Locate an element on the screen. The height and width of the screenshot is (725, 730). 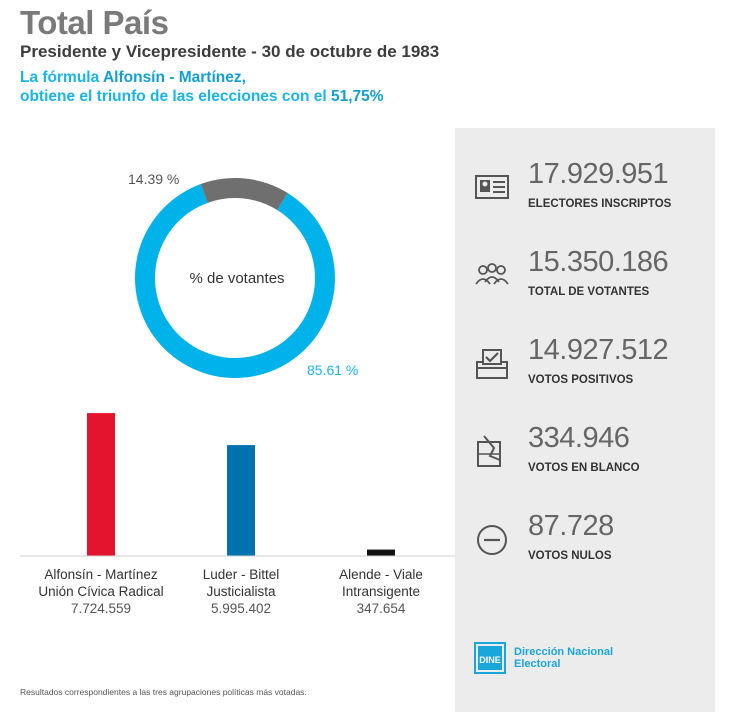
dine-line2: Electoral is located at coordinates (537, 664).